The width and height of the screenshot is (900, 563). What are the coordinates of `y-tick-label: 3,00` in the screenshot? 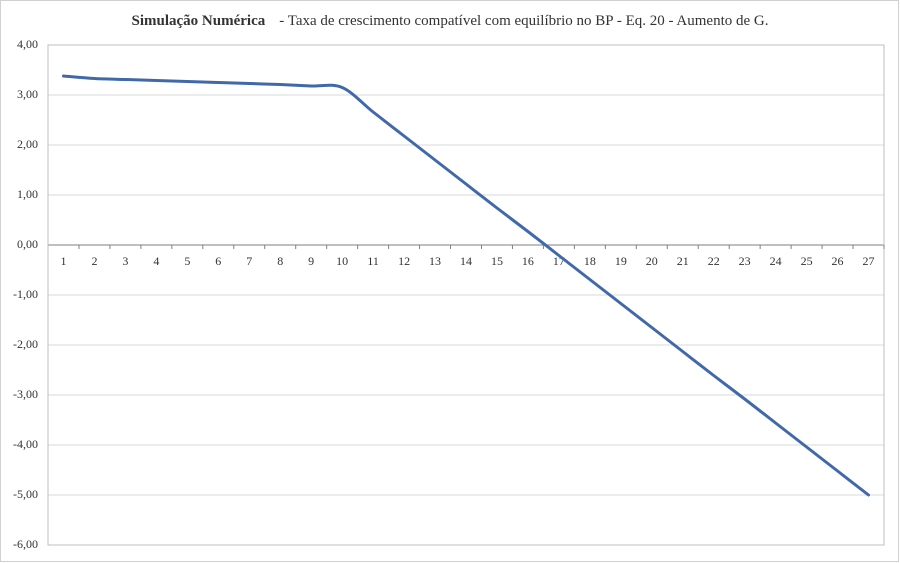 It's located at (27, 94).